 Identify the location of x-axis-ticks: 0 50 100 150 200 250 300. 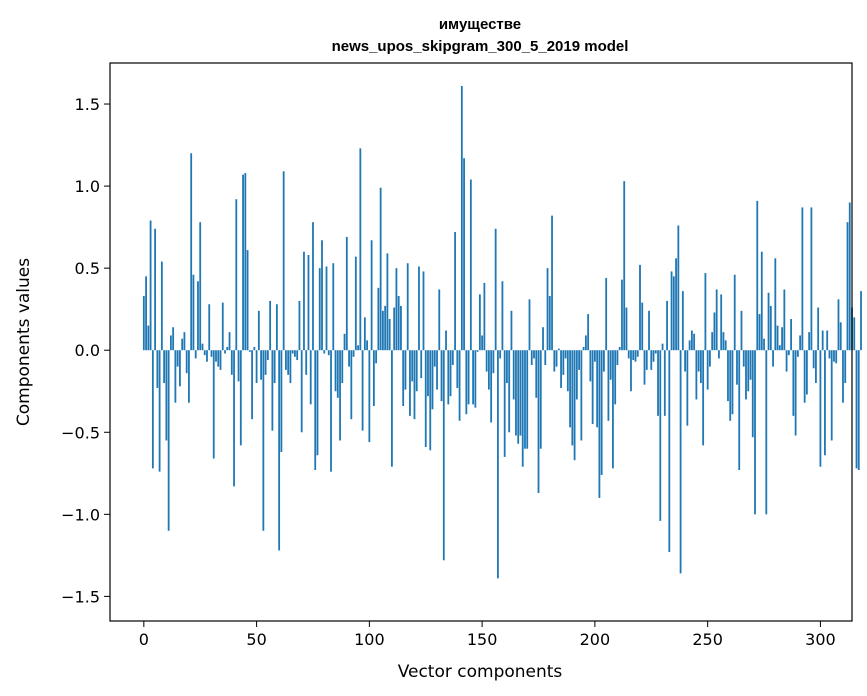
(487, 635).